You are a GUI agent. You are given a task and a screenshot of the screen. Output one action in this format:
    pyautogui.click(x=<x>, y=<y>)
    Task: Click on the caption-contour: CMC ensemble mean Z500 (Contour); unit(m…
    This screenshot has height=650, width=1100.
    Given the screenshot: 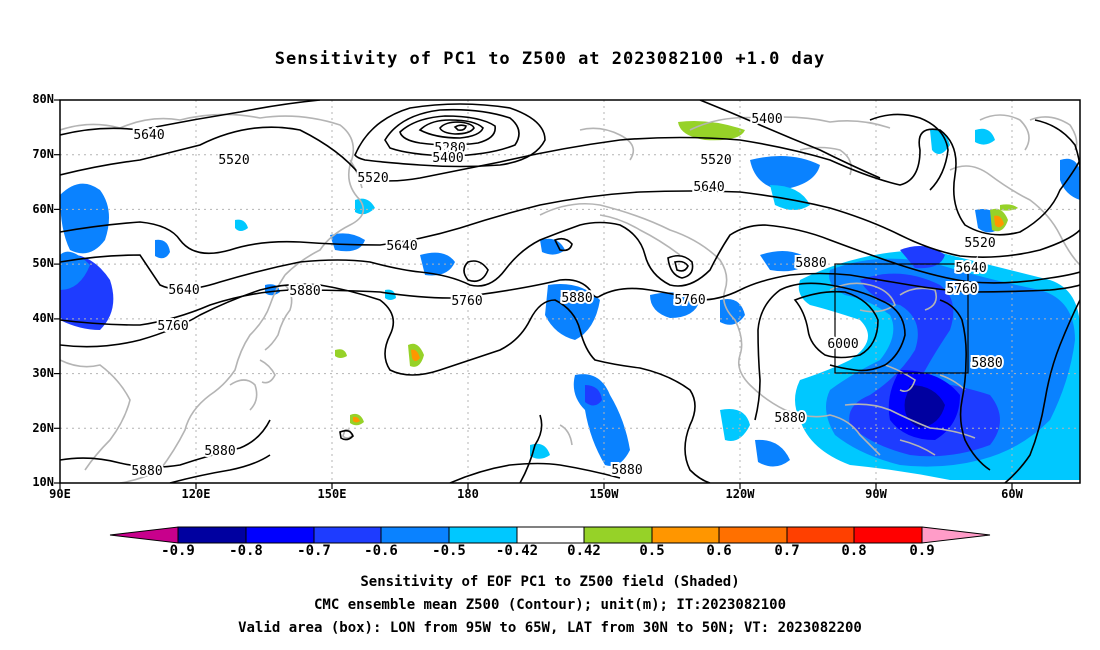 What is the action you would take?
    pyautogui.click(x=549, y=605)
    